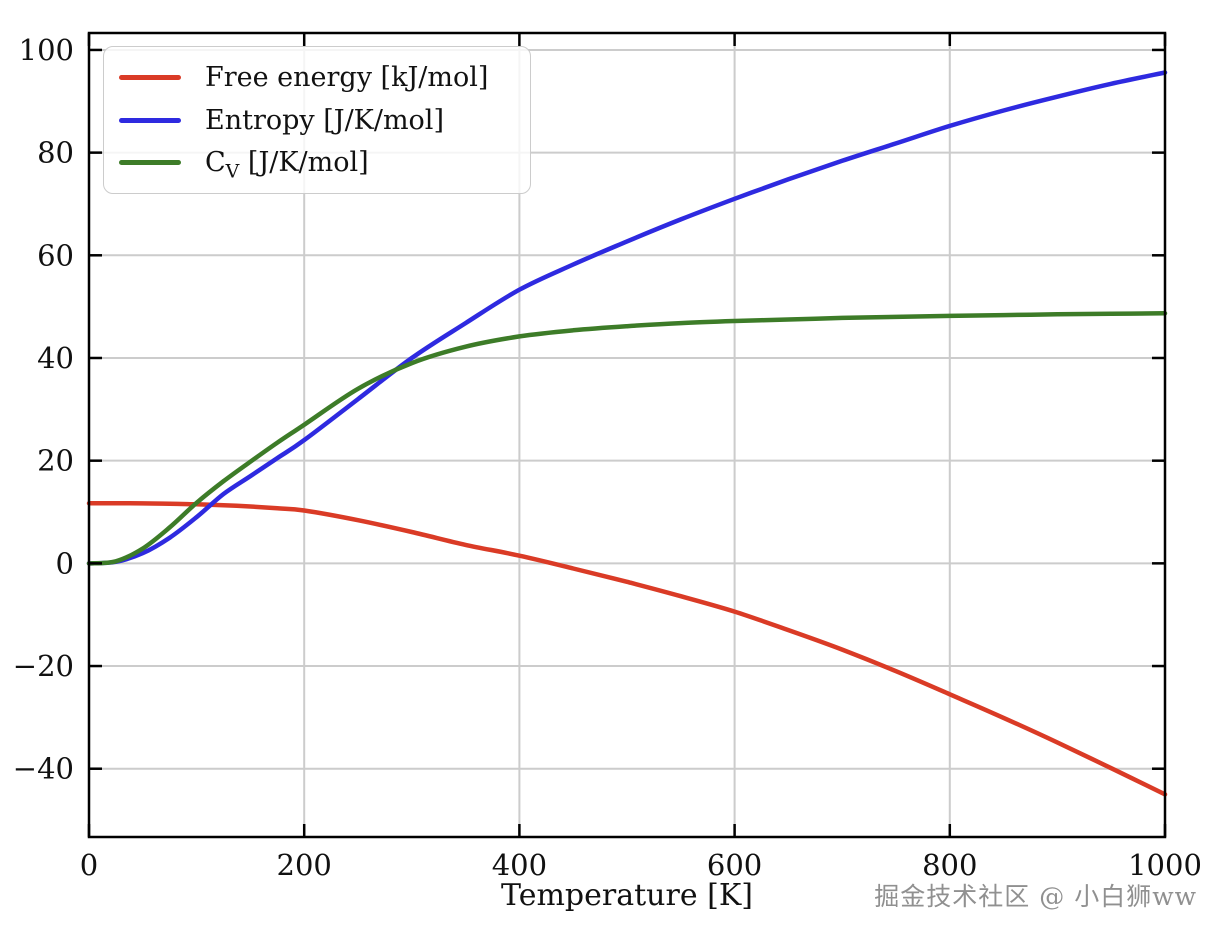 The width and height of the screenshot is (1223, 933). Describe the element at coordinates (55, 153) in the screenshot. I see `y-tick-label: 80` at that location.